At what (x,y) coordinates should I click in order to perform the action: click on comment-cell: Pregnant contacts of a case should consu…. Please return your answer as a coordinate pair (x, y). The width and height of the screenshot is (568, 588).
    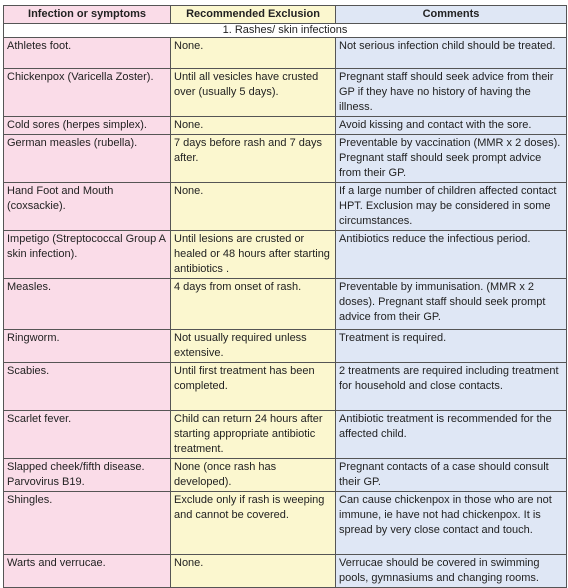
    Looking at the image, I should click on (451, 475).